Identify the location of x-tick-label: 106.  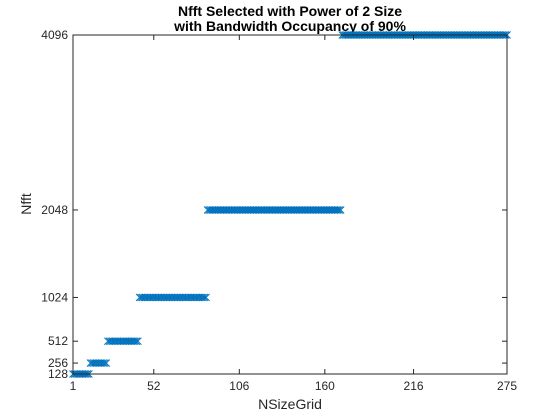
(239, 386).